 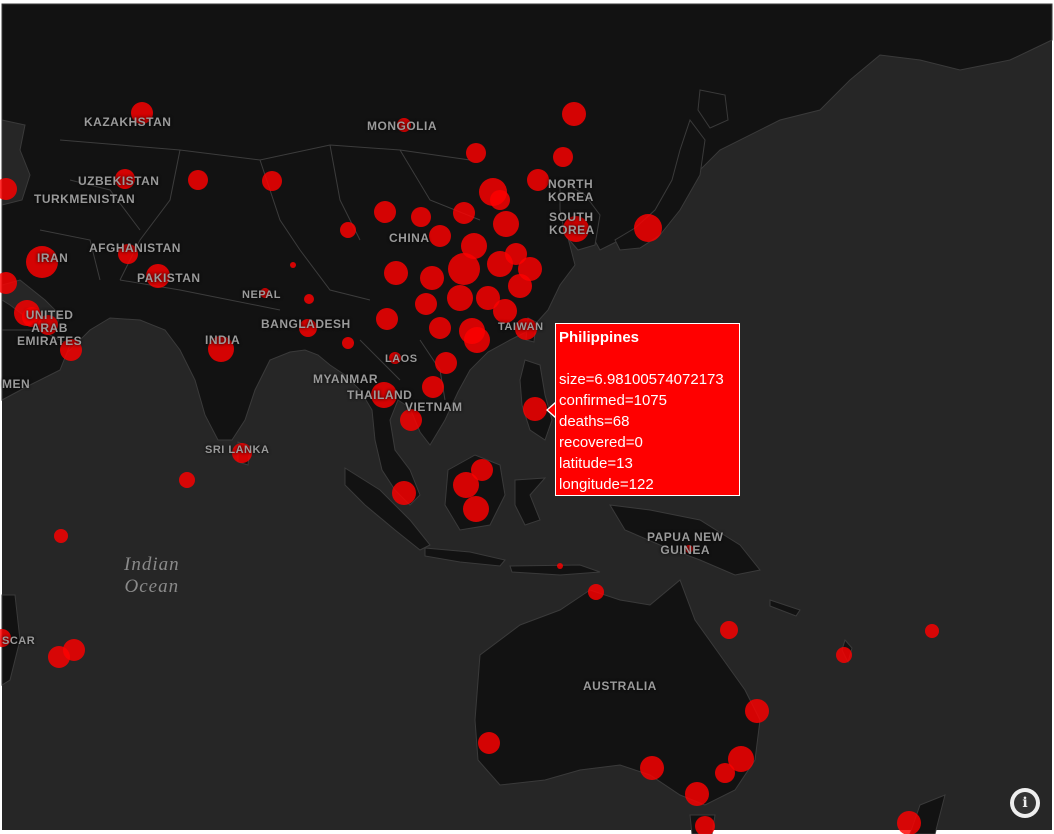 I want to click on label-nepal: NEPAL, so click(x=261, y=295).